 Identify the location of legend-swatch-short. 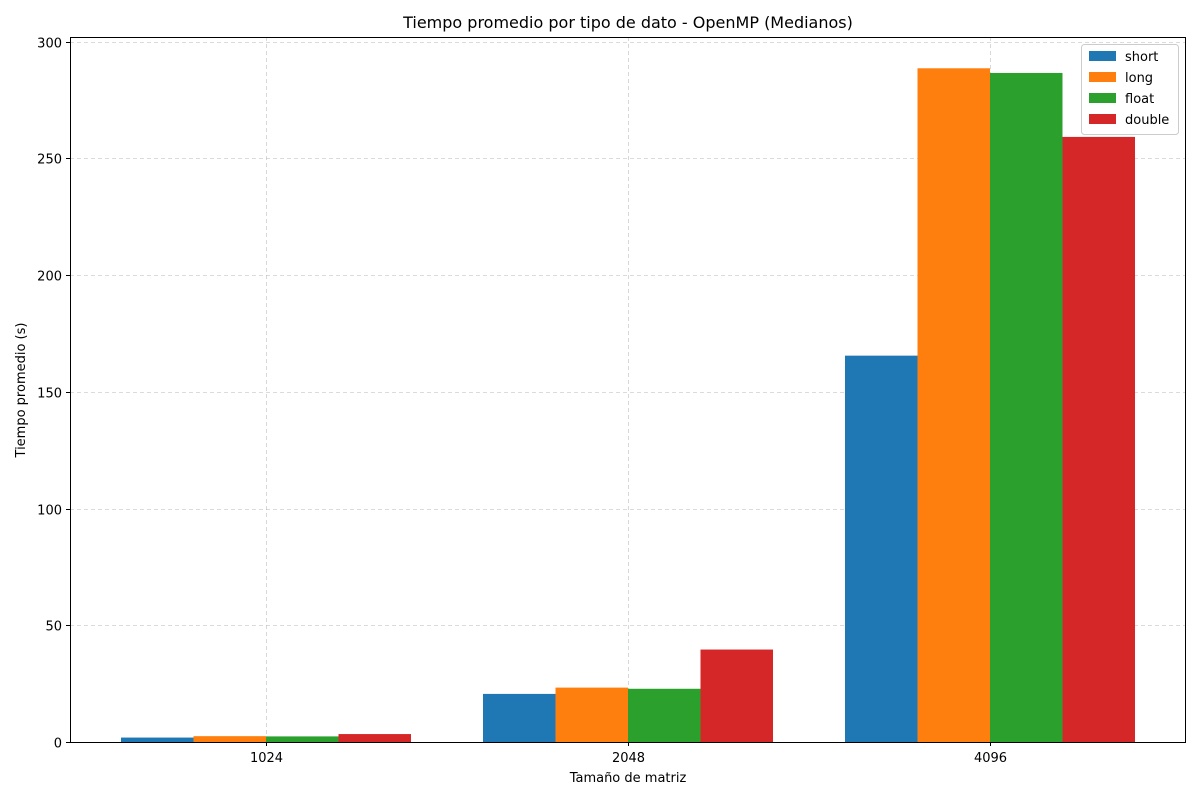
(1102, 56).